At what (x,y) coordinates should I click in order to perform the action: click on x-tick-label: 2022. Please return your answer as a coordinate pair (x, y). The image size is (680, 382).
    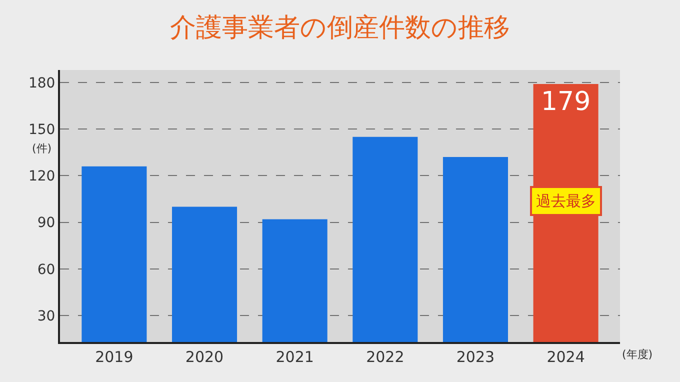
    Looking at the image, I should click on (385, 357).